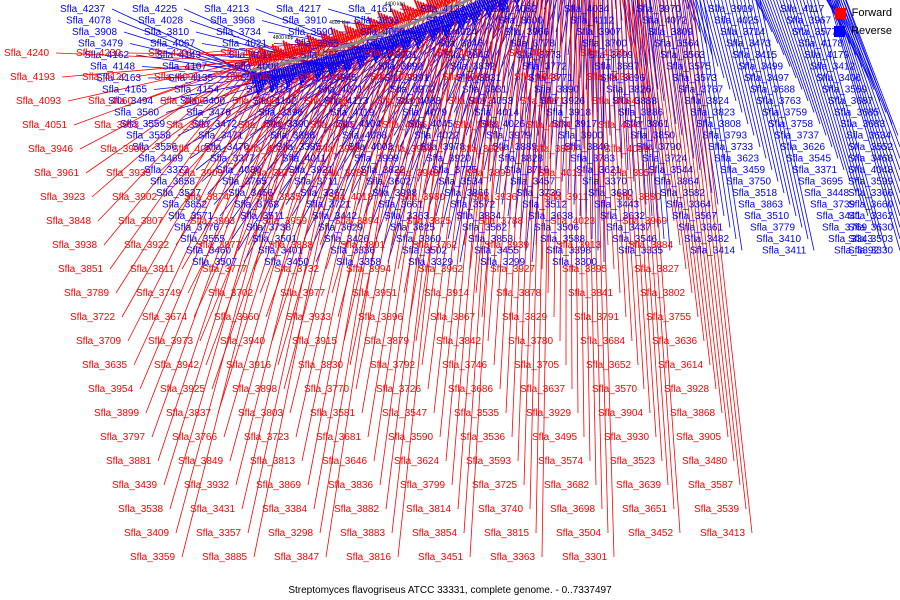  Describe the element at coordinates (194, 149) in the screenshot. I see `forward-gene-label: Sfla_4052` at that location.